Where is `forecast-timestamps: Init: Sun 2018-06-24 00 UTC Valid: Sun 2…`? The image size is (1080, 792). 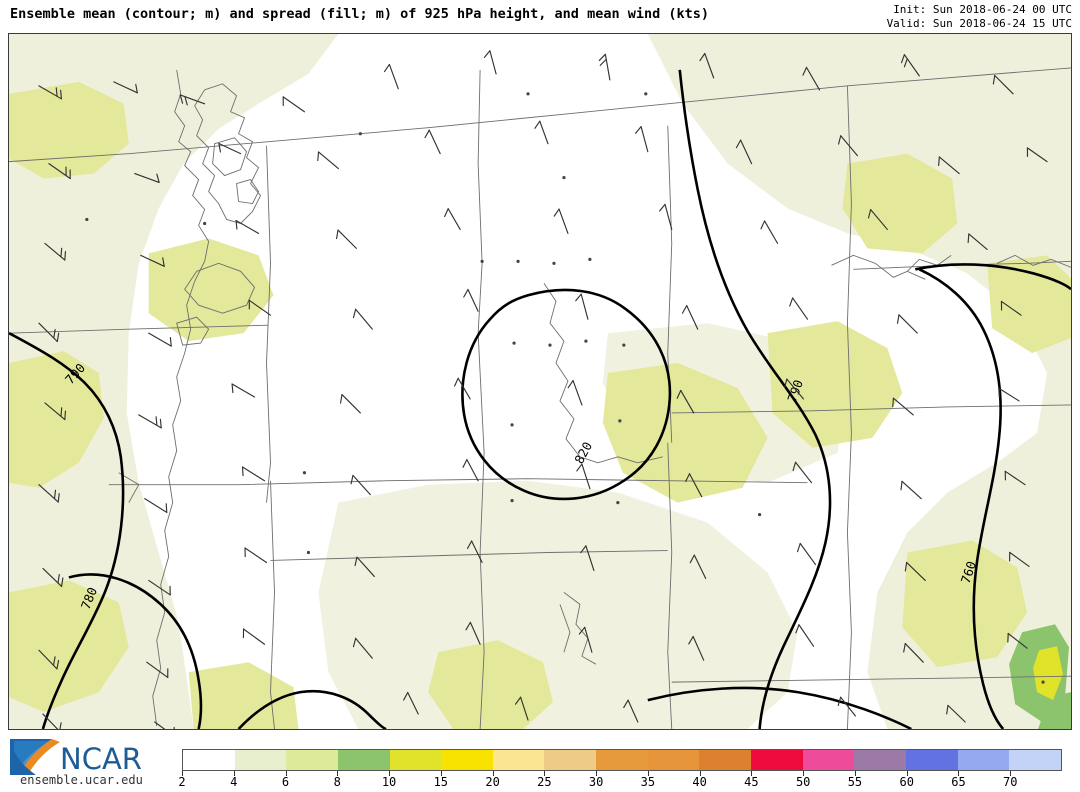 forecast-timestamps: Init: Sun 2018-06-24 00 UTC Valid: Sun 2… is located at coordinates (979, 16).